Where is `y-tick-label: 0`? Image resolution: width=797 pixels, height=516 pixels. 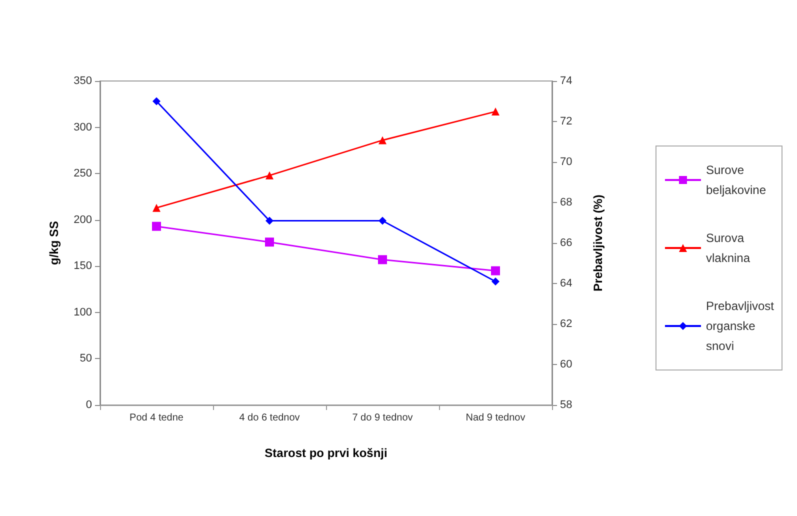 y-tick-label: 0 is located at coordinates (89, 405).